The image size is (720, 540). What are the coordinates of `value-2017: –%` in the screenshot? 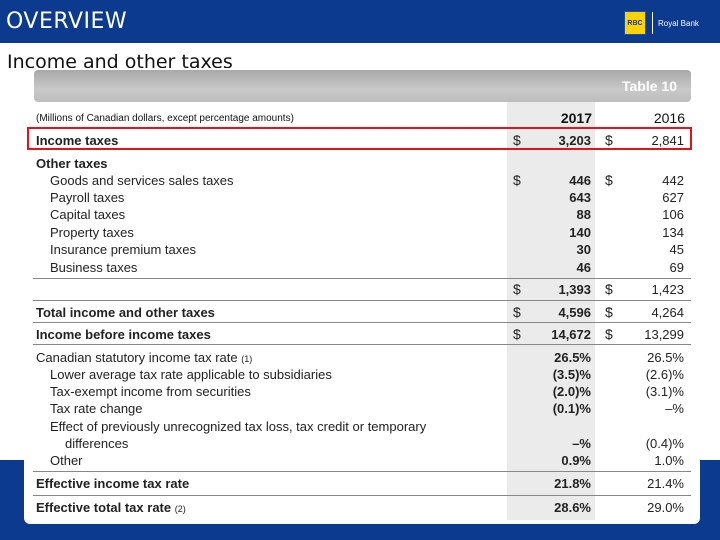 It's located at (581, 443).